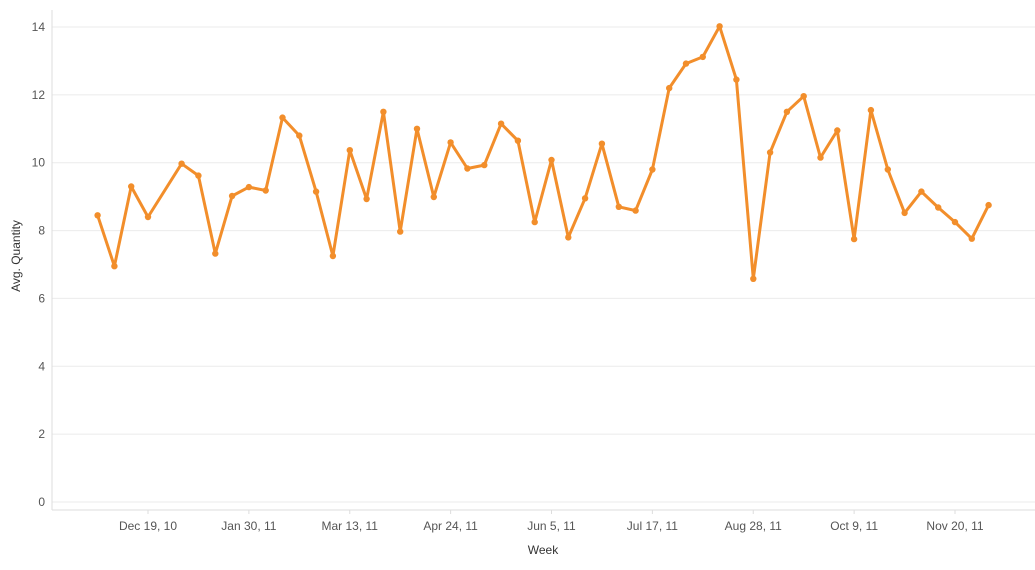 The image size is (1035, 570). Describe the element at coordinates (41, 502) in the screenshot. I see `y-tick-label: 0` at that location.